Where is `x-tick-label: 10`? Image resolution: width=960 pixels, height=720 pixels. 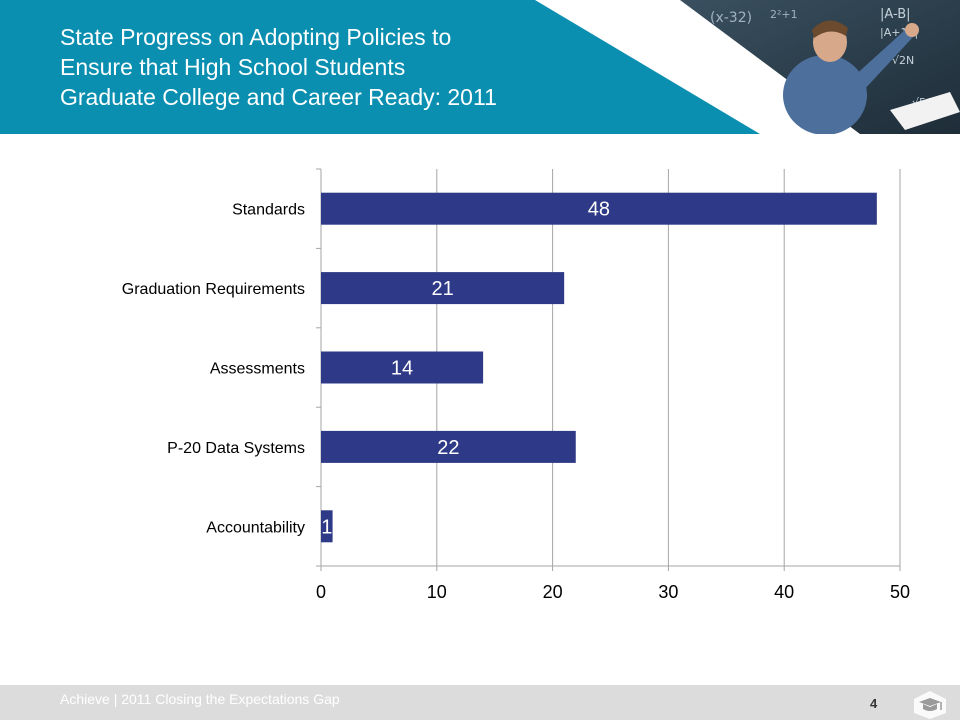
x-tick-label: 10 is located at coordinates (437, 592).